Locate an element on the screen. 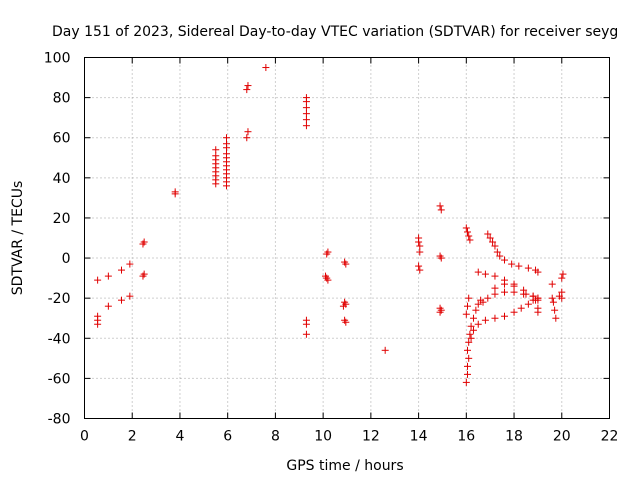  x-tick-label: 0 is located at coordinates (84, 437).